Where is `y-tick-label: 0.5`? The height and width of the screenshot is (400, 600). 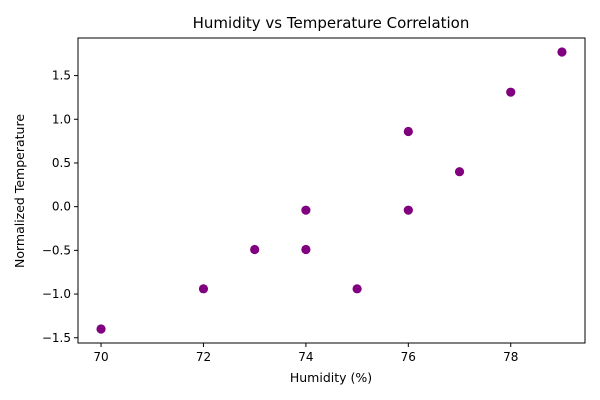 y-tick-label: 0.5 is located at coordinates (61, 163).